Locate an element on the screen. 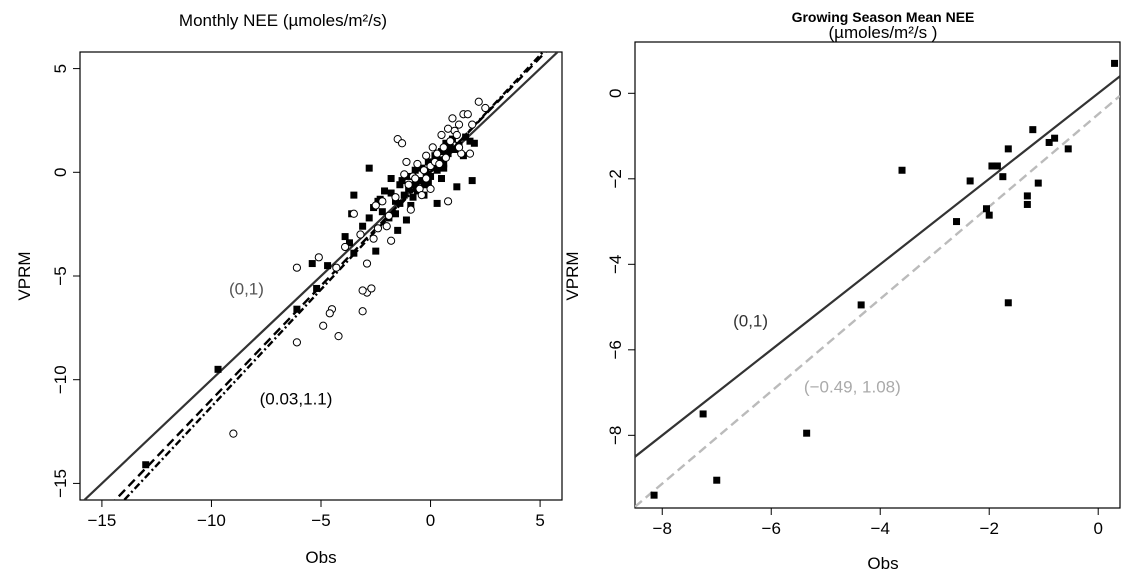 This screenshot has width=1122, height=574. line-annotation: (−0.49, 1.08) is located at coordinates (852, 387).